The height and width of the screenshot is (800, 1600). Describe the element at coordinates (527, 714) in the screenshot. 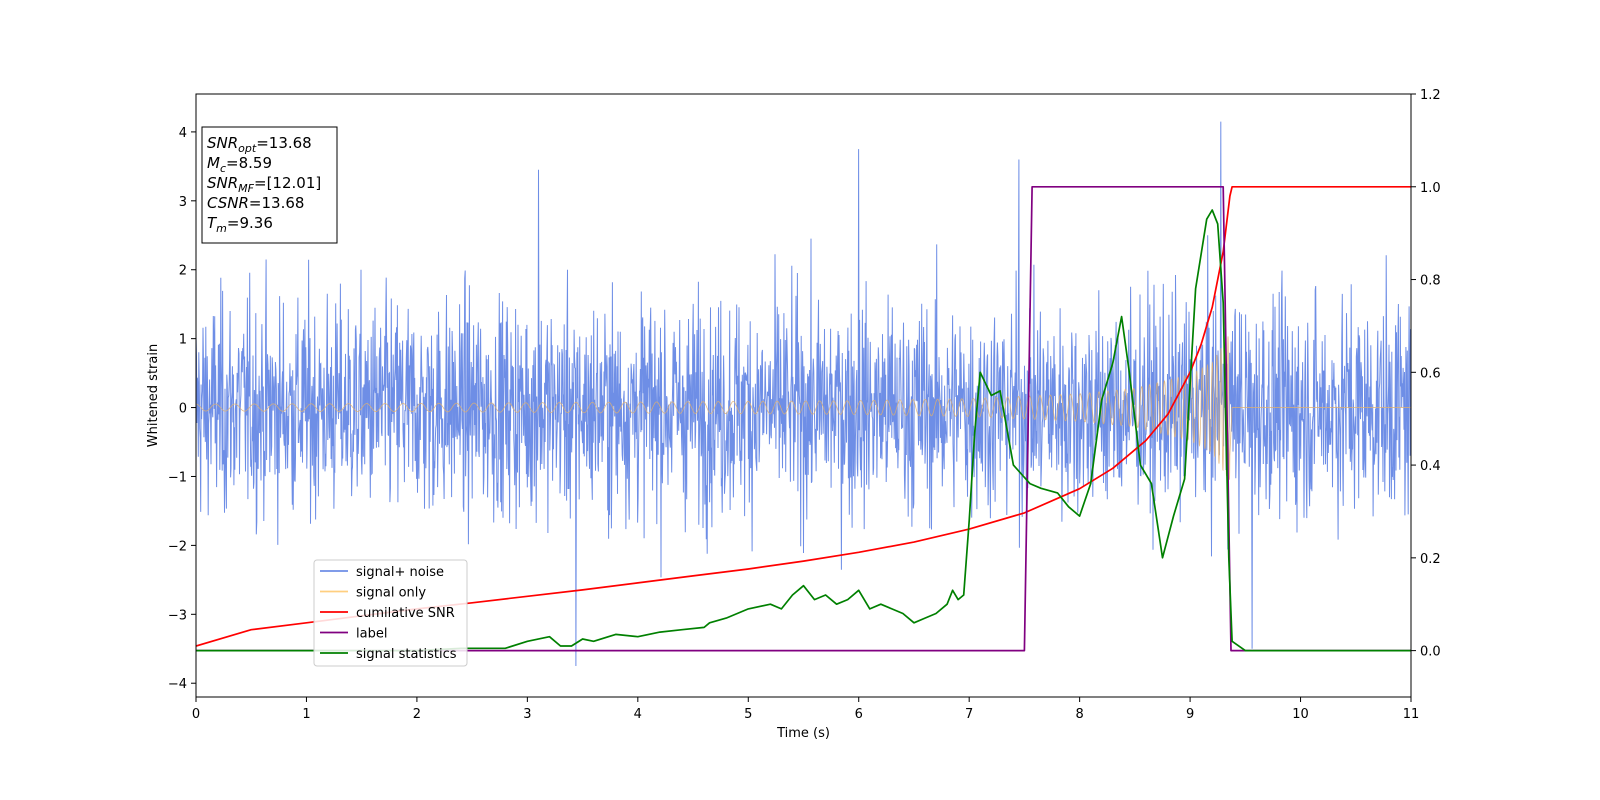

I see `x-tick-label: 3` at that location.